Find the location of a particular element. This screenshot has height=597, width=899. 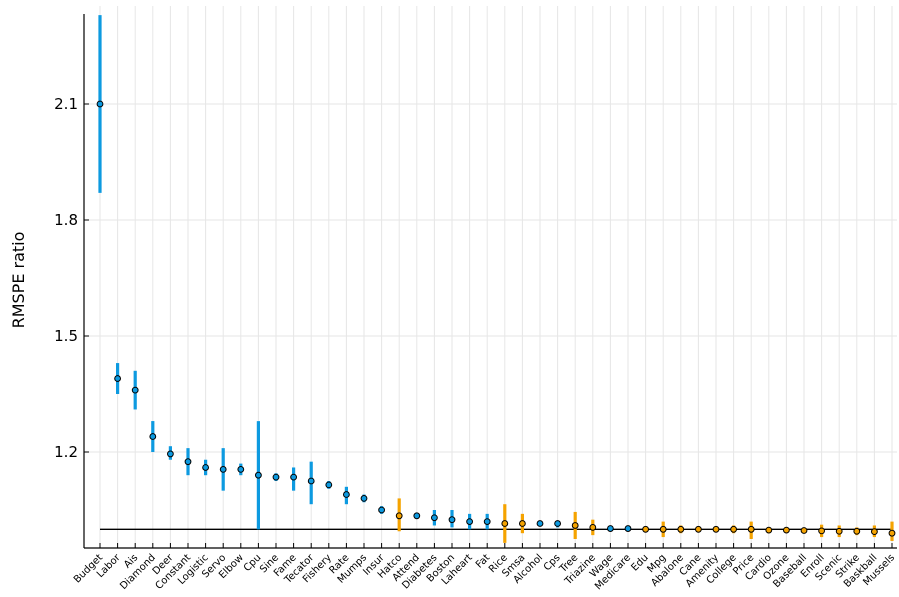

point-fat is located at coordinates (487, 521).